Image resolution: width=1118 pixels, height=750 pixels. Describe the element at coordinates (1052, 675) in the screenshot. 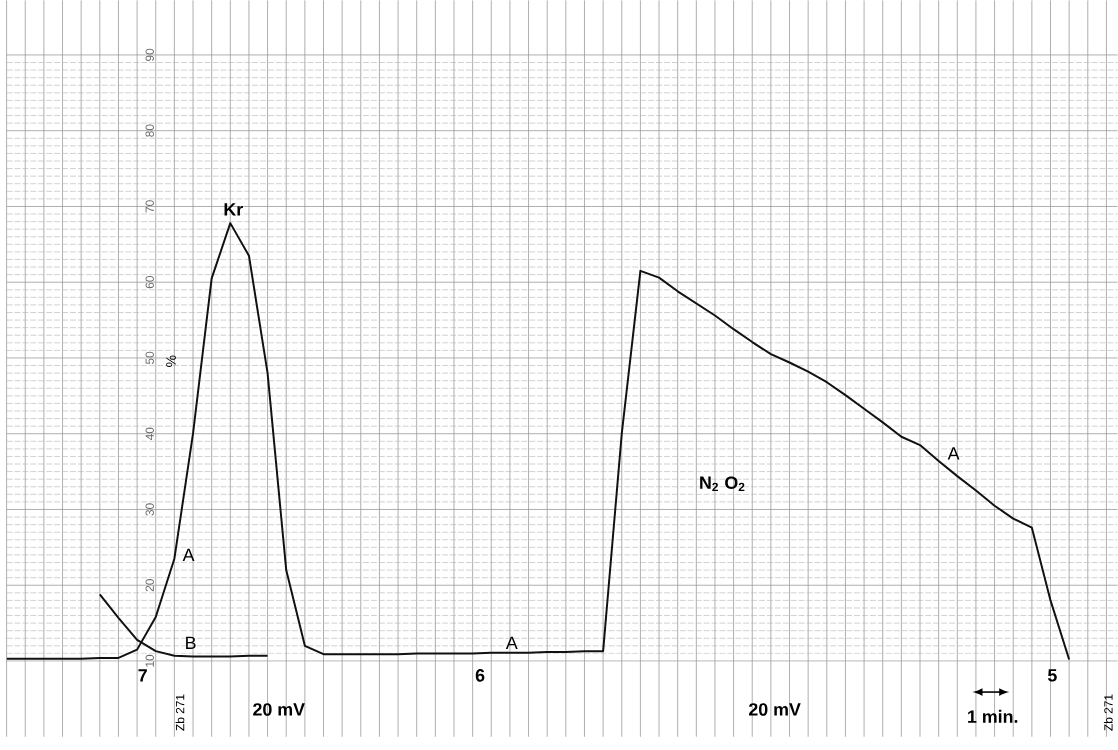

I see `annotation: 5` at that location.